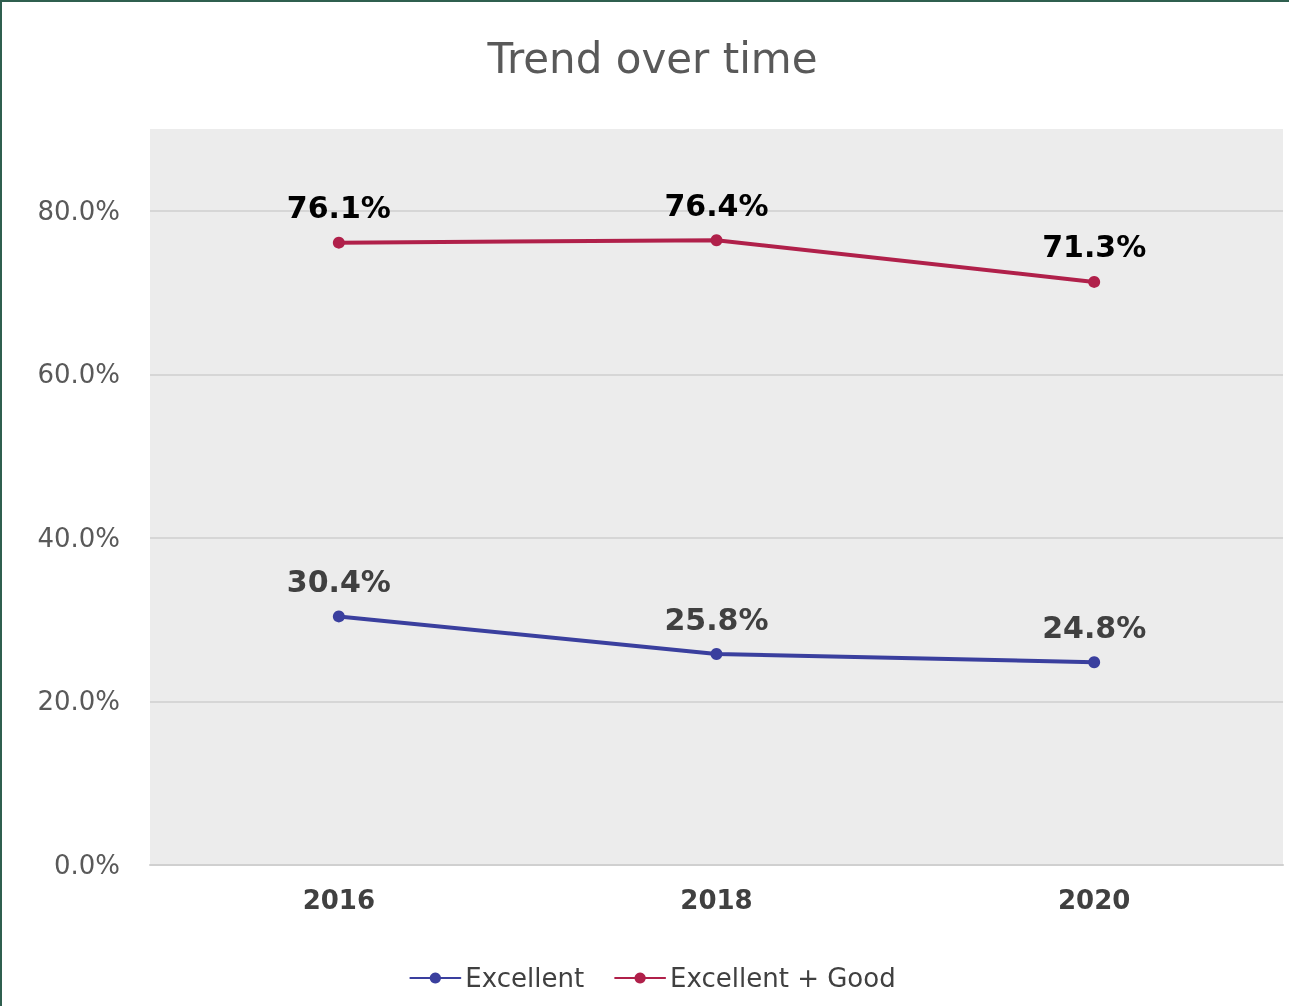 The width and height of the screenshot is (1289, 1006). I want to click on data-label: 25.8%, so click(716, 619).